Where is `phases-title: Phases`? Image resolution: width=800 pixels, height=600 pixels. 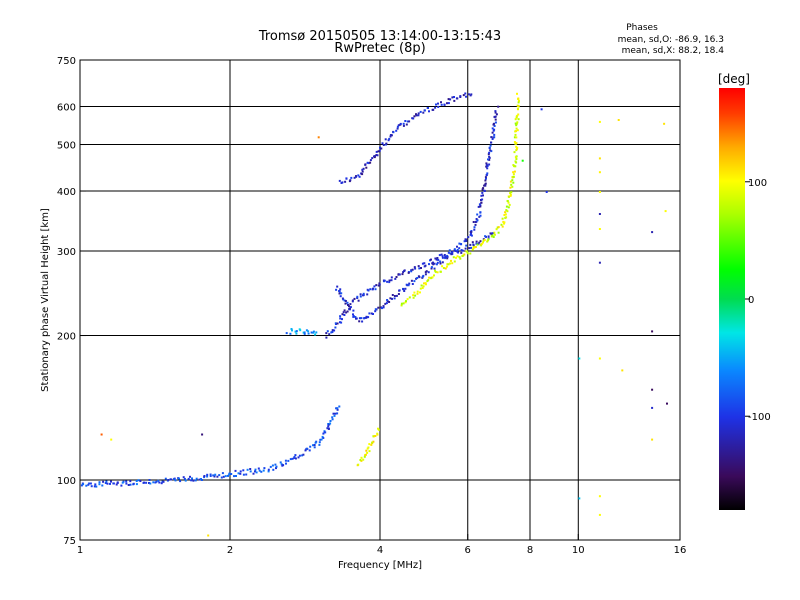 phases-title: Phases is located at coordinates (642, 28).